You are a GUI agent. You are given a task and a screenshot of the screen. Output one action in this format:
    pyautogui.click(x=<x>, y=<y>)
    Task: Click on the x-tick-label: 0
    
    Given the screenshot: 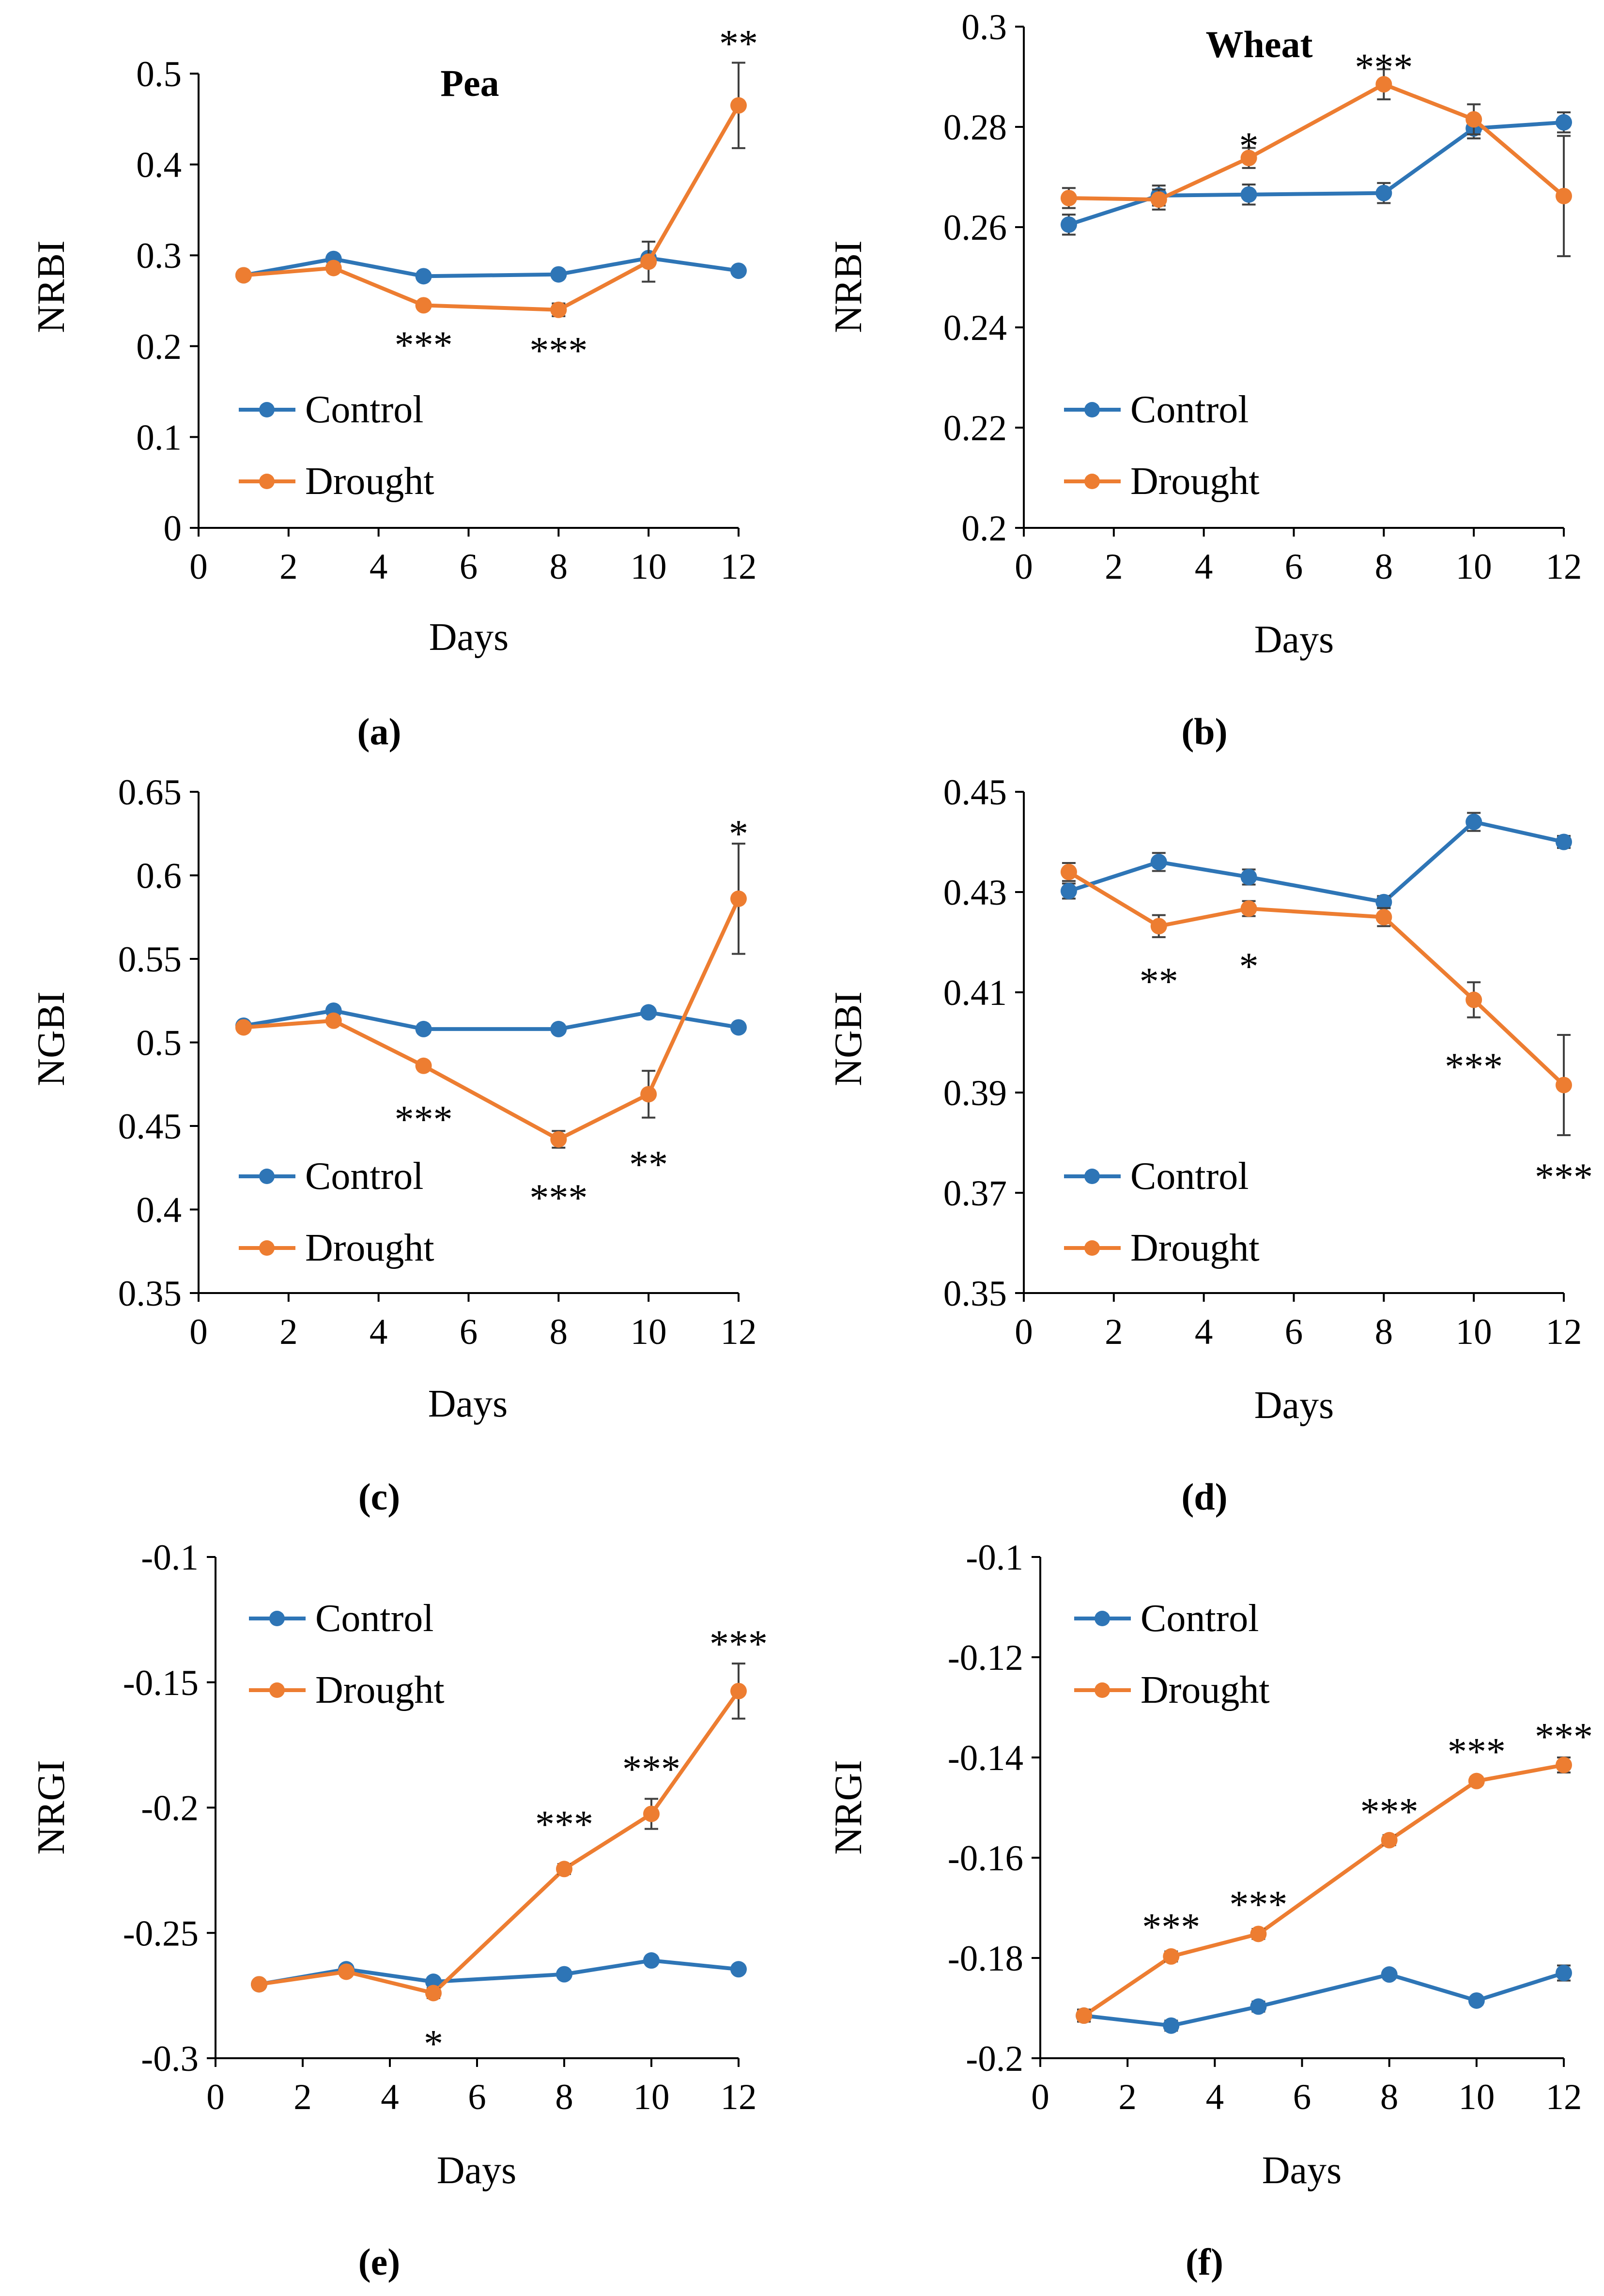 What is the action you would take?
    pyautogui.click(x=1024, y=567)
    